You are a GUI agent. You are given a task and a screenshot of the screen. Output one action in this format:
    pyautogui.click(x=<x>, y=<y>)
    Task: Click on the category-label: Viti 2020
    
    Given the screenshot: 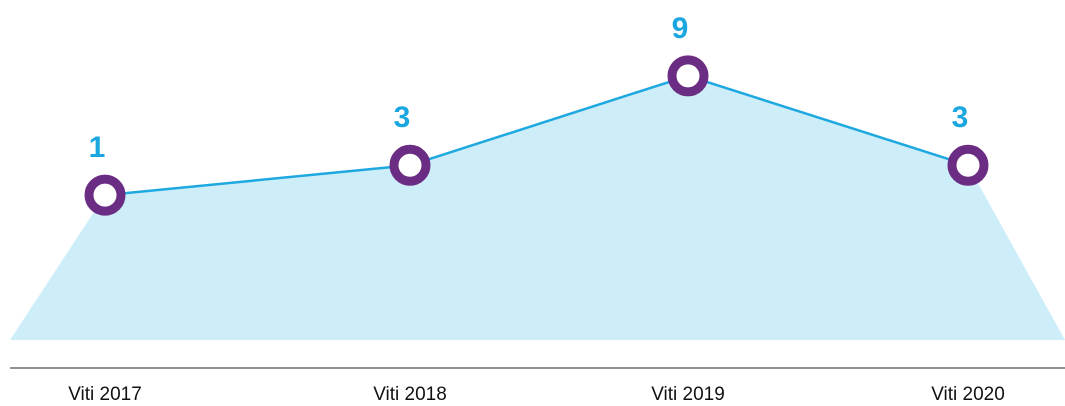 What is the action you would take?
    pyautogui.click(x=968, y=394)
    